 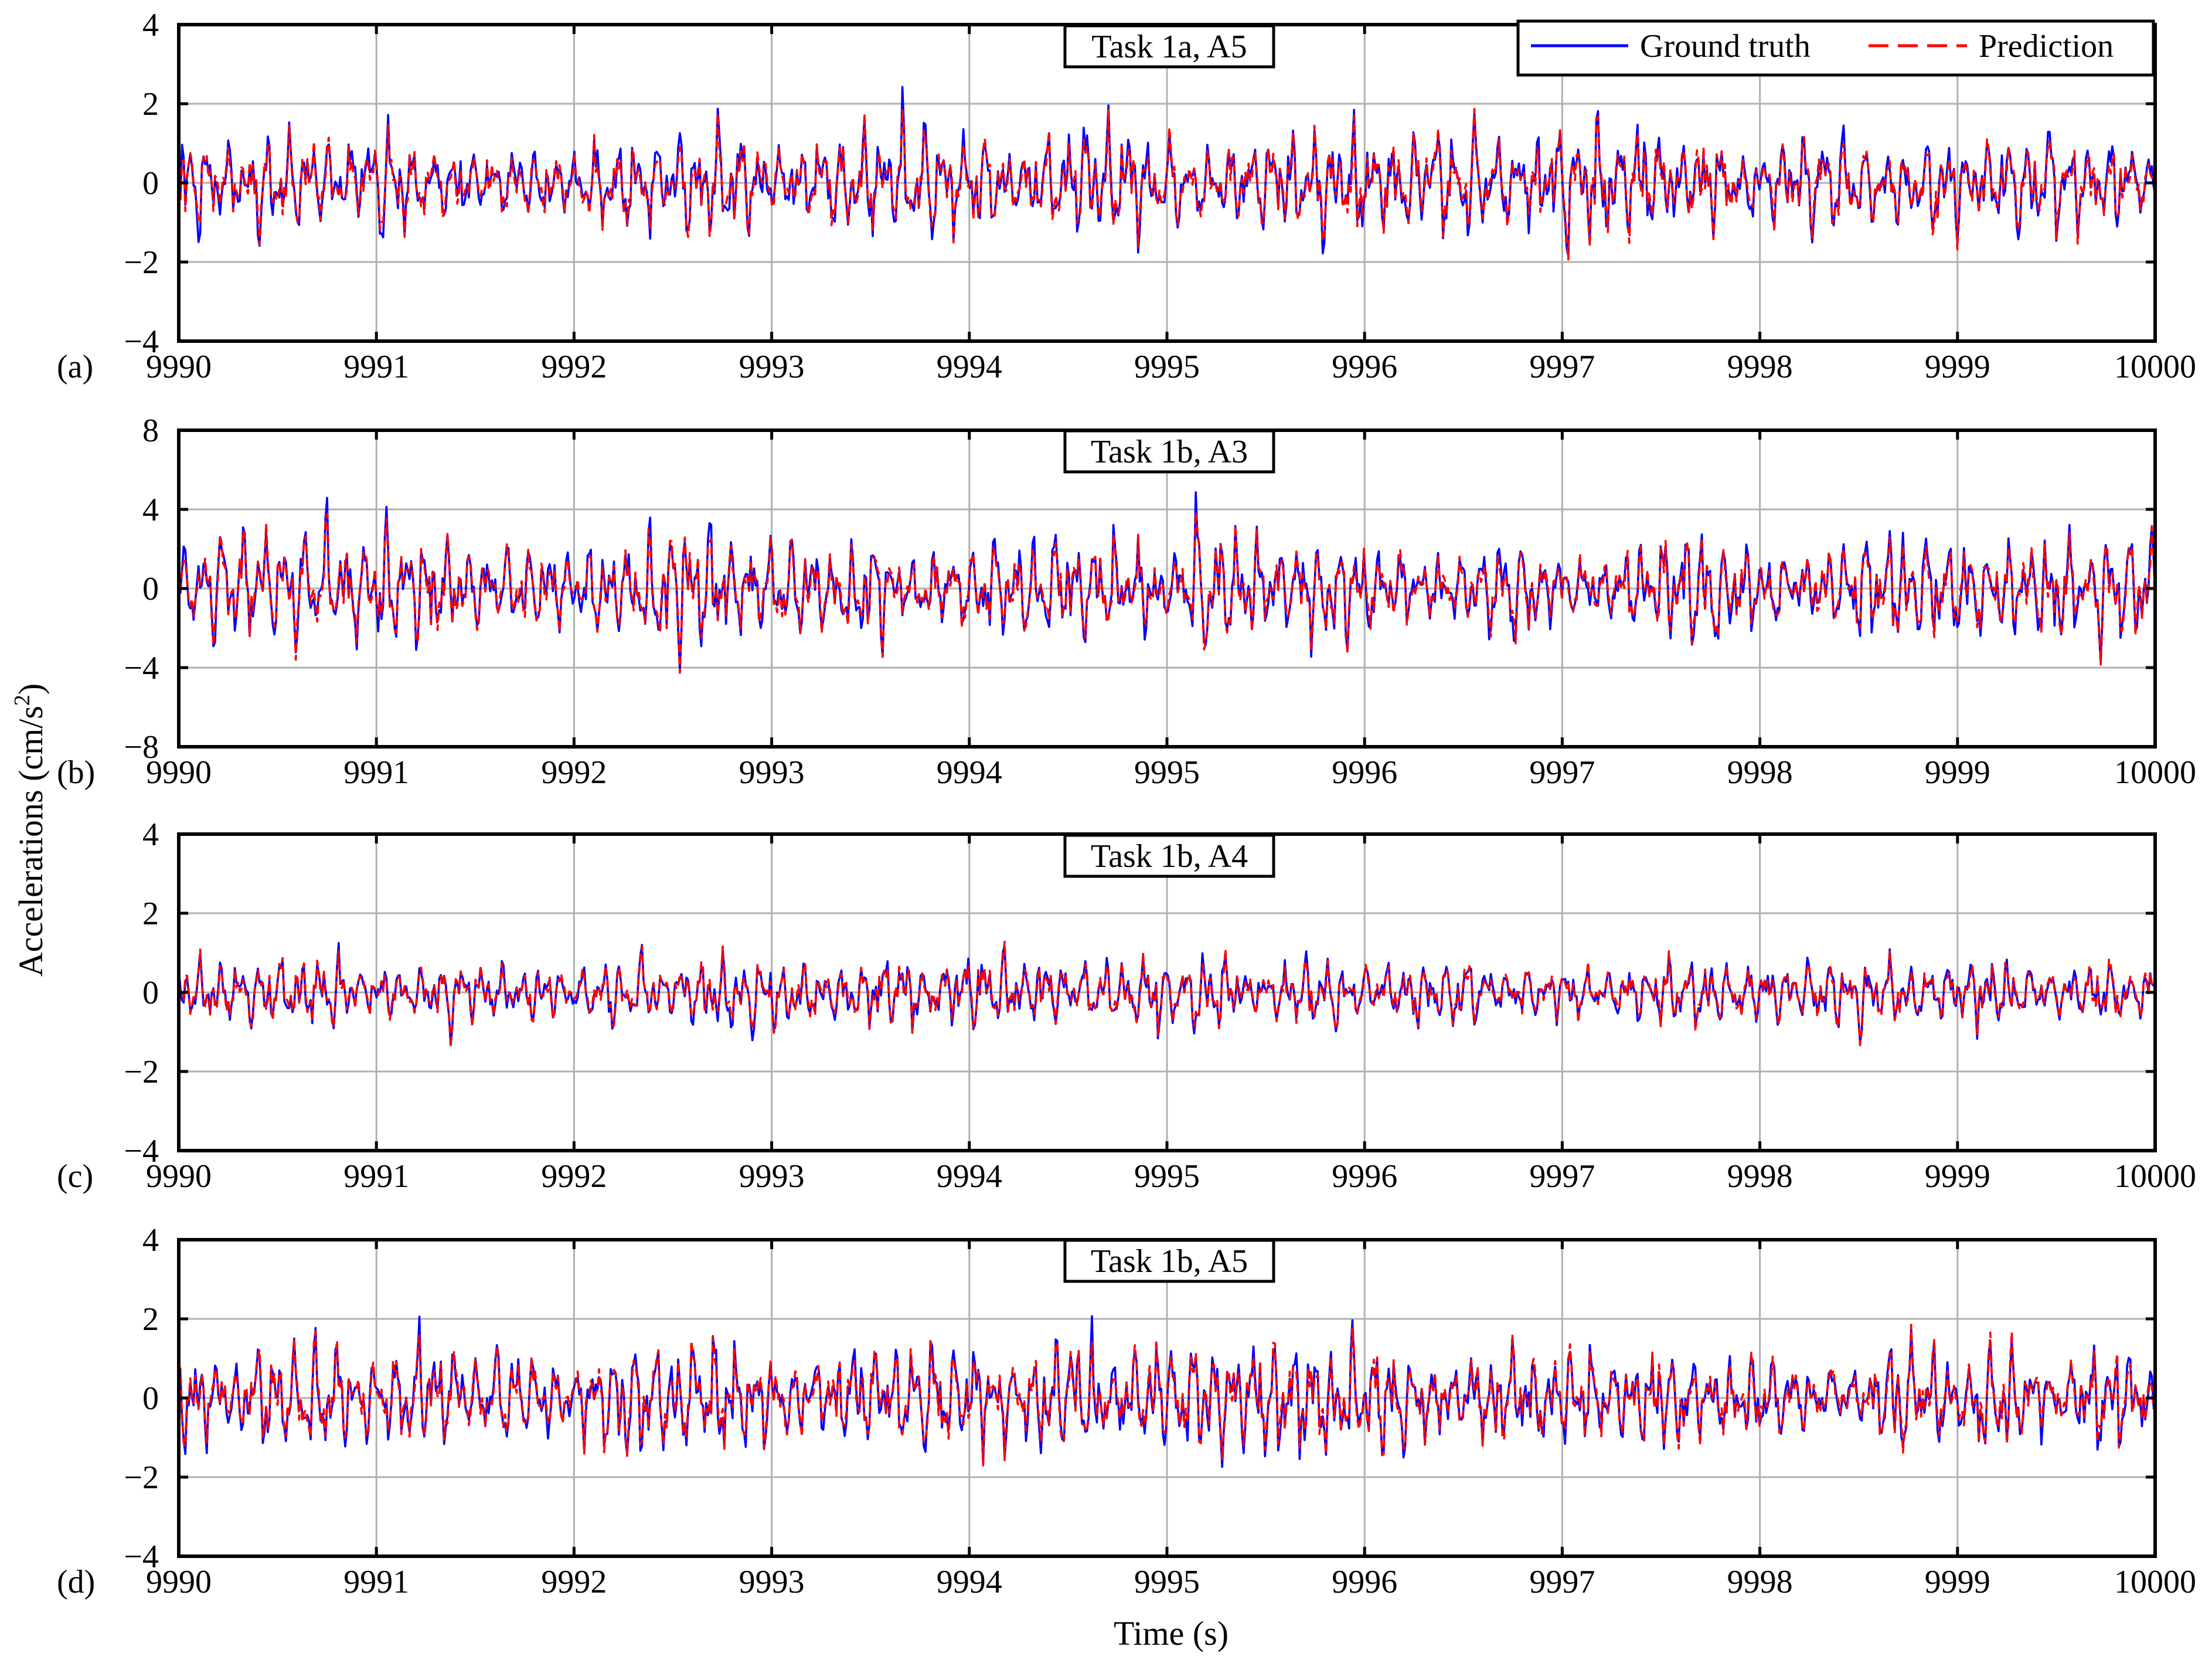 I want to click on panel-title: Task 1b, A3, so click(x=1169, y=452).